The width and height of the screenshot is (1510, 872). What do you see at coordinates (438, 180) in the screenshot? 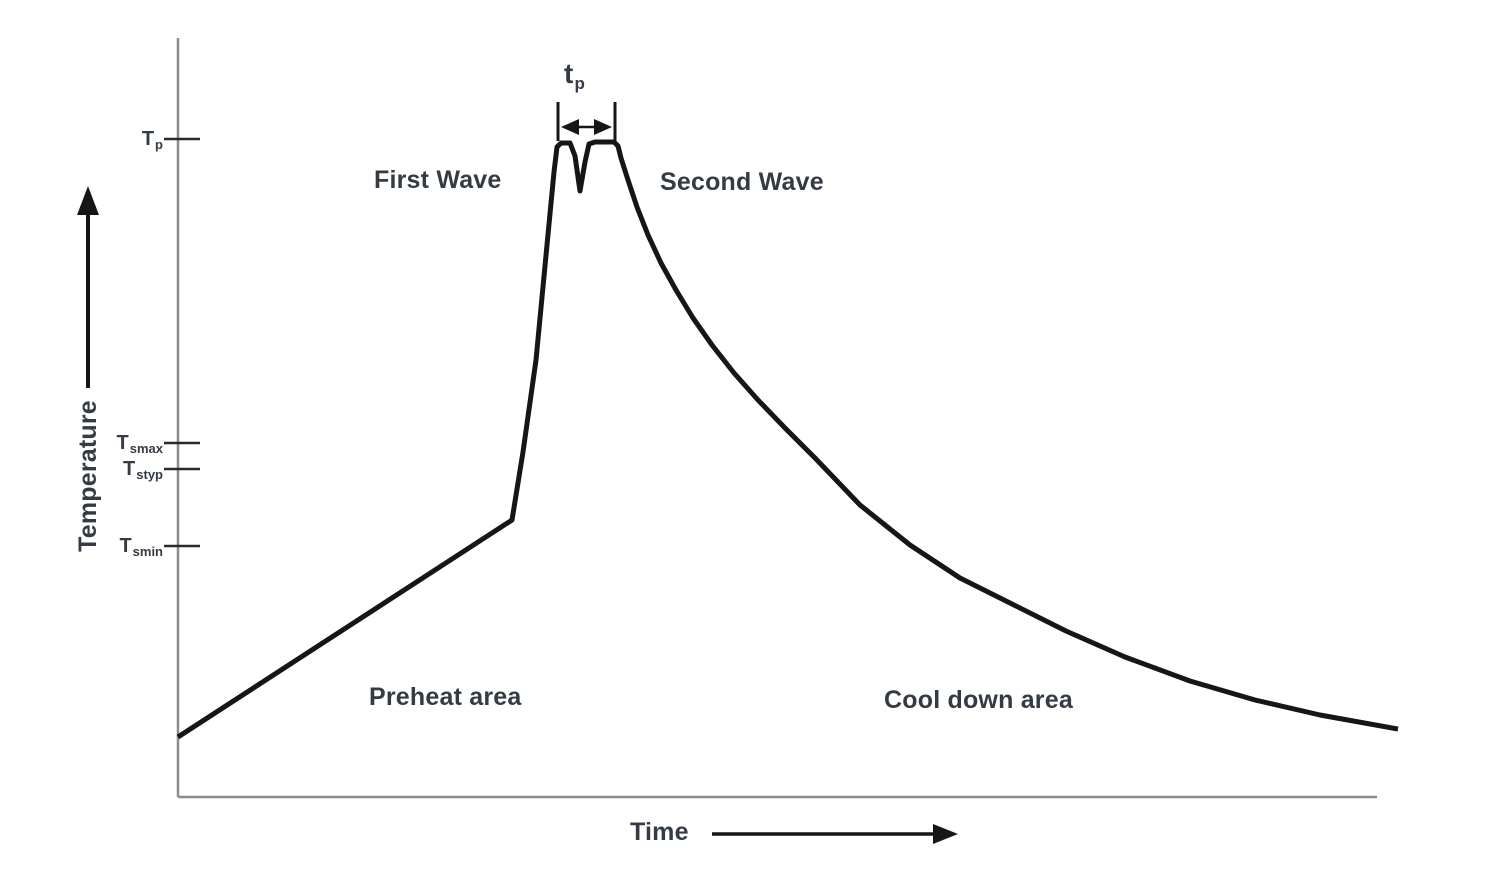
I see `annotation-first-wave: First Wave` at bounding box center [438, 180].